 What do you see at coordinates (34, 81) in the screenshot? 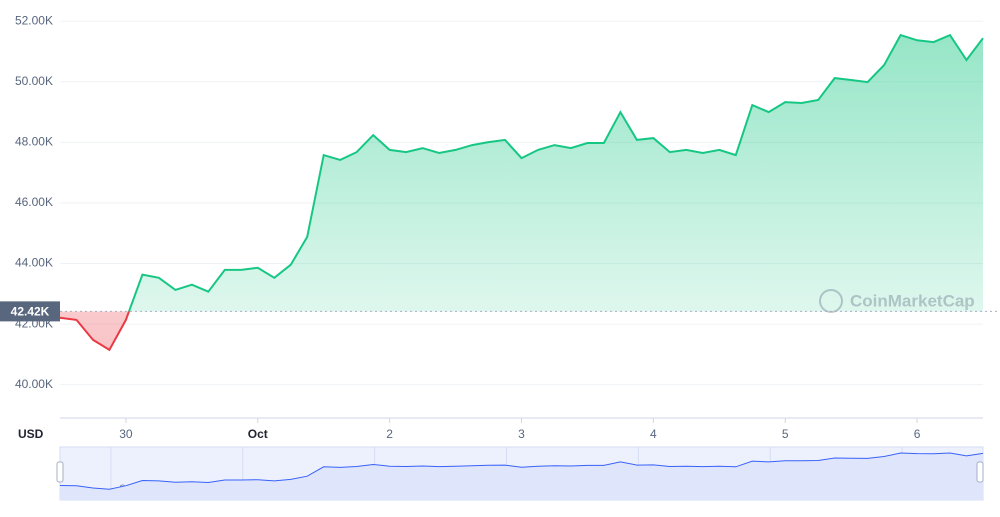
I see `y-tick-label: 50.00K` at bounding box center [34, 81].